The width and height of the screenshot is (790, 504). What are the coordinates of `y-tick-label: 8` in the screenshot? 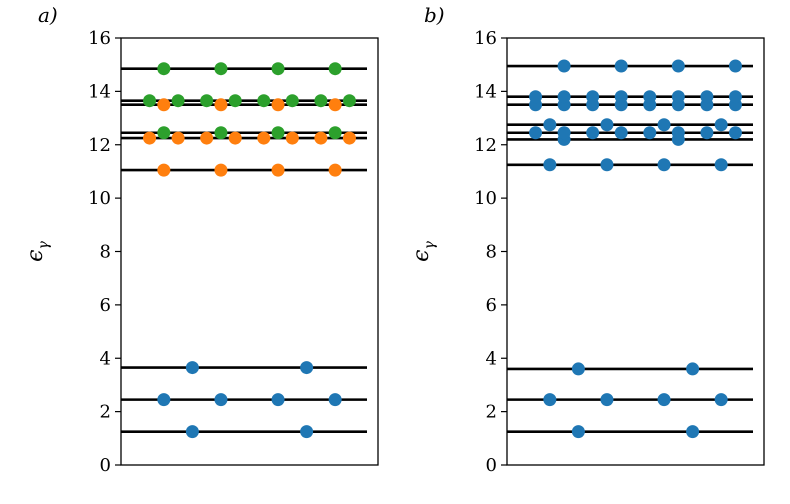 It's located at (105, 252).